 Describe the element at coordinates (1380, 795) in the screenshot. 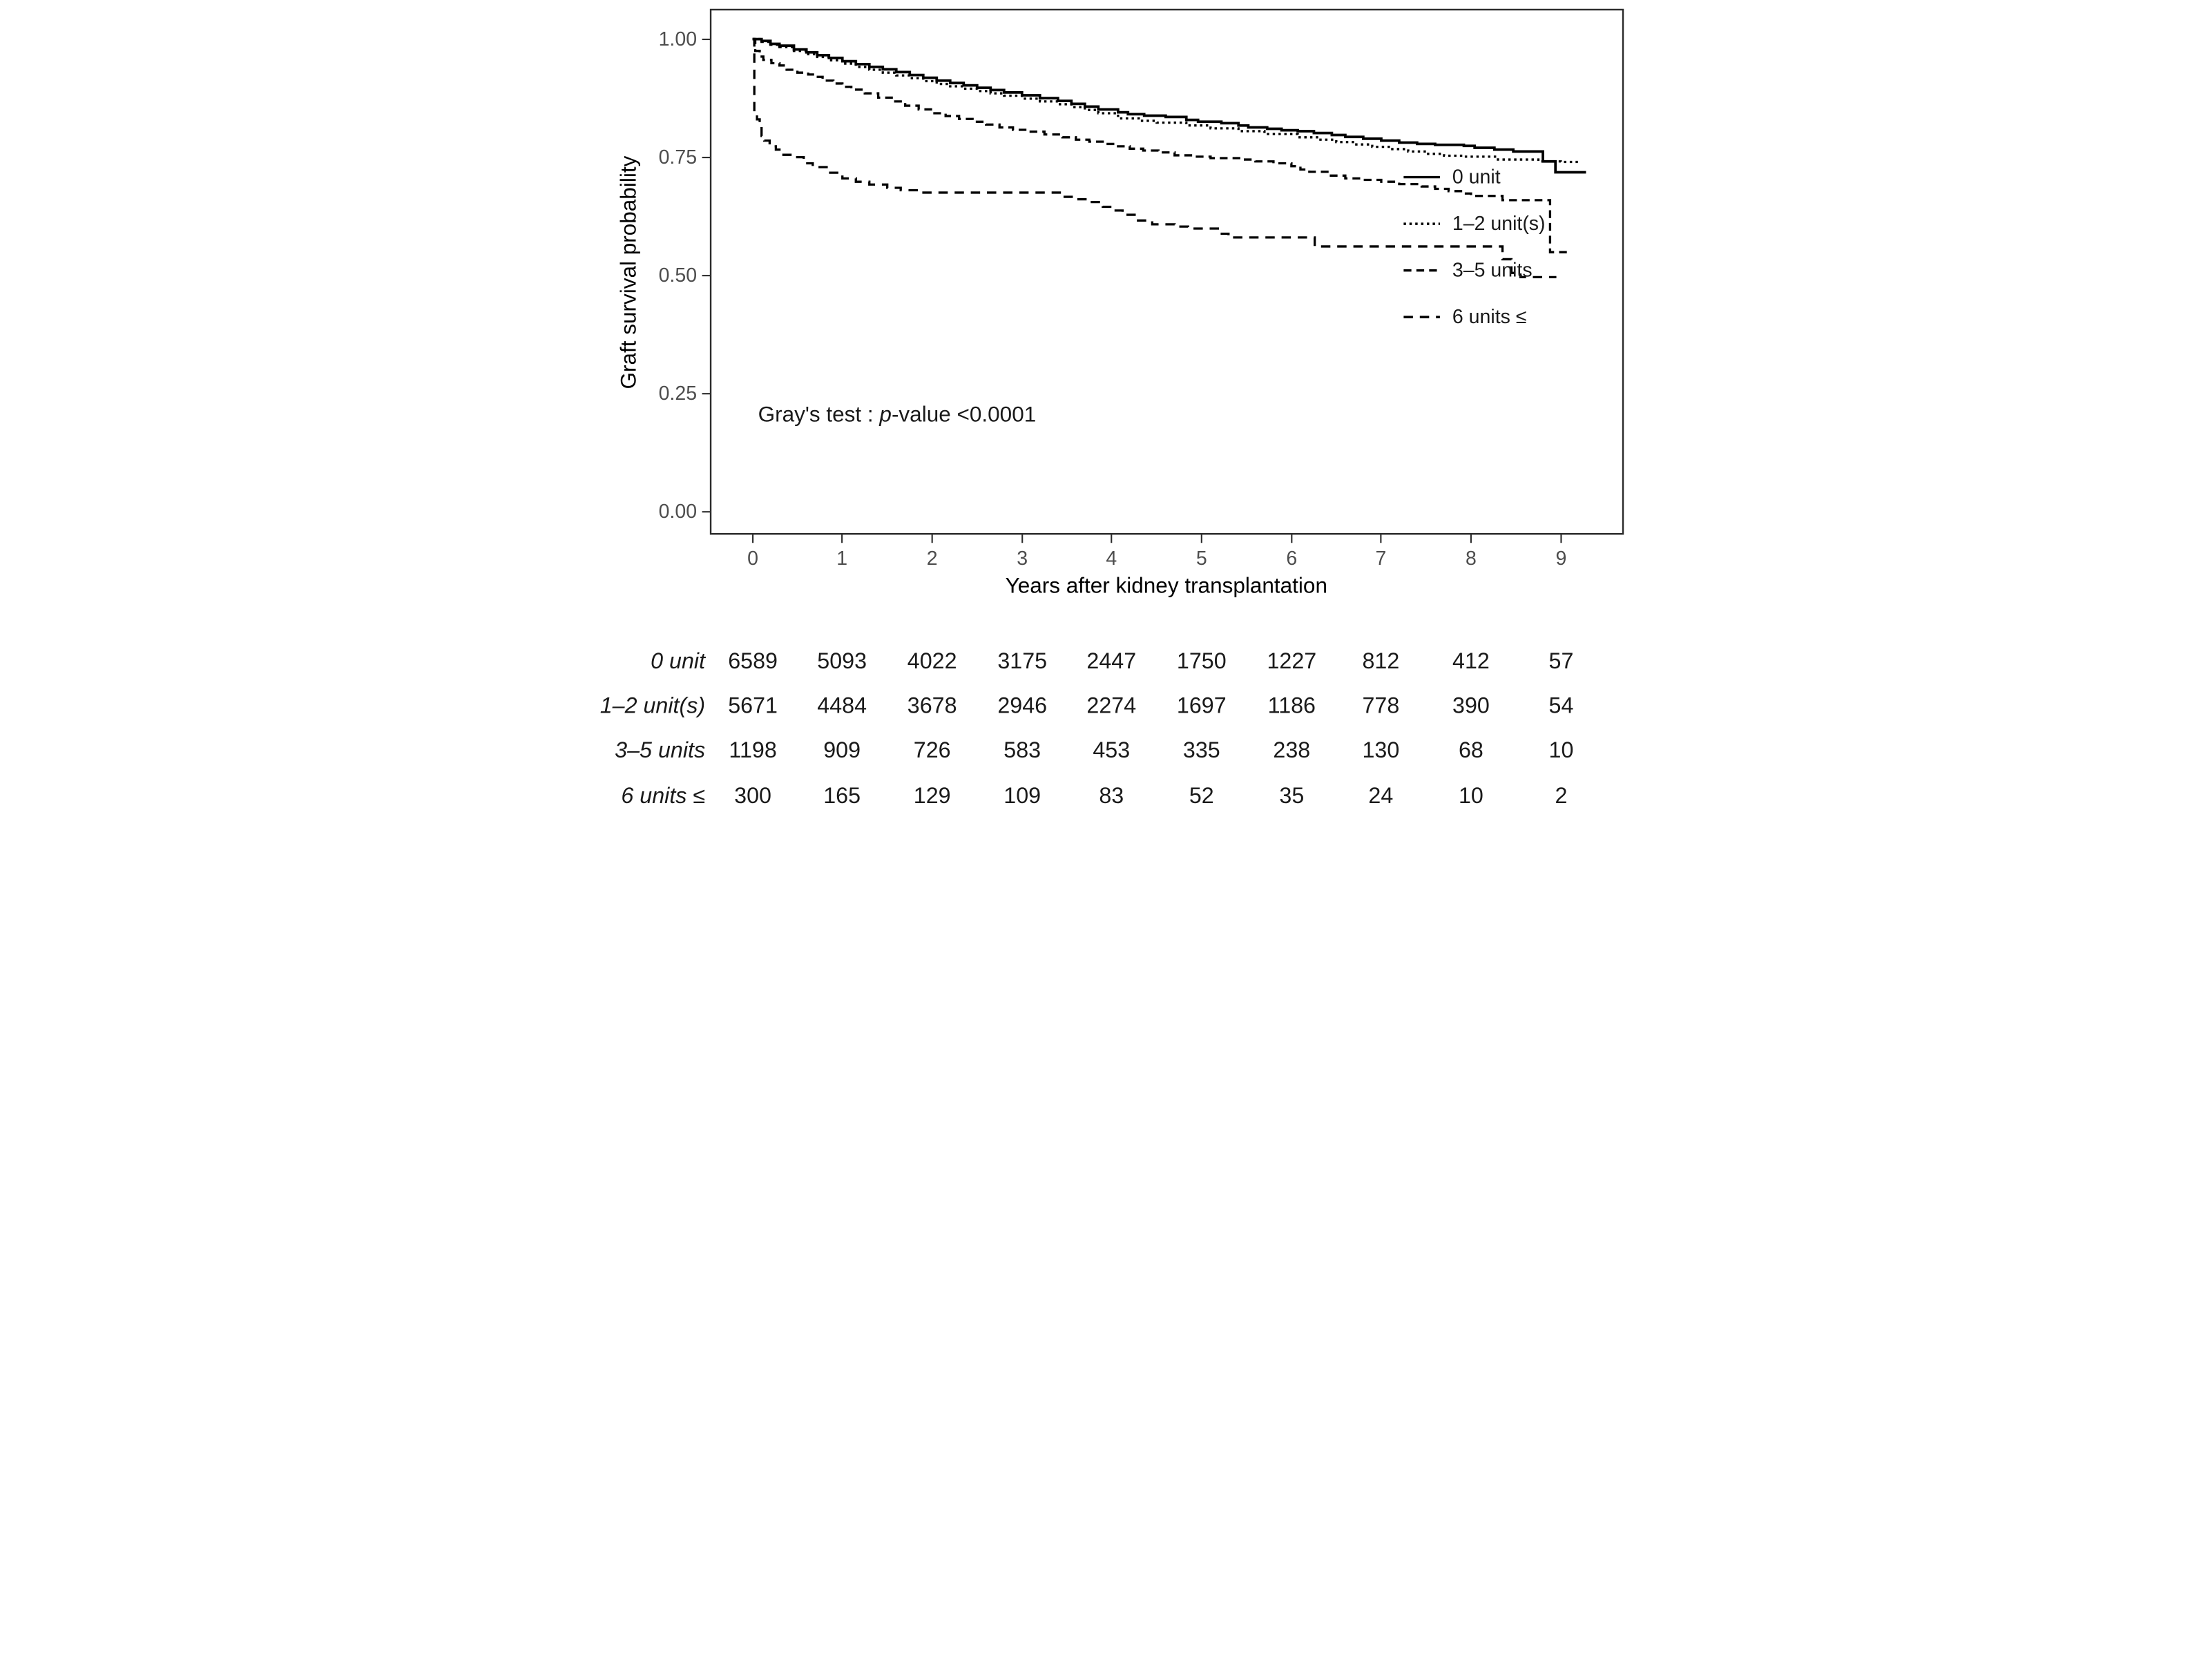

I see `table-cell: 24` at that location.